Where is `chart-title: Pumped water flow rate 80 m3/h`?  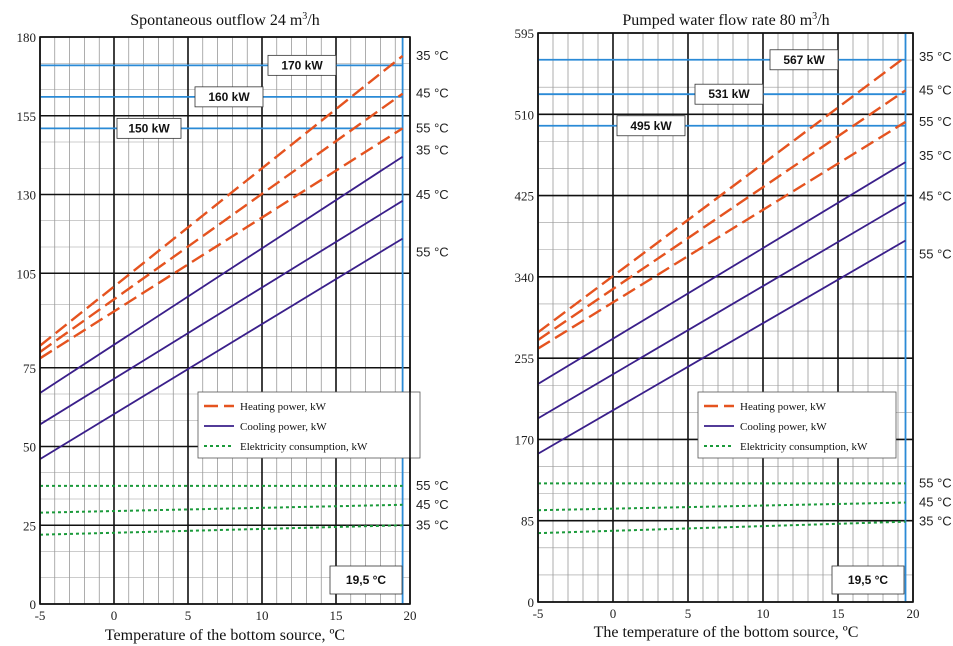 chart-title: Pumped water flow rate 80 m3/h is located at coordinates (725, 20).